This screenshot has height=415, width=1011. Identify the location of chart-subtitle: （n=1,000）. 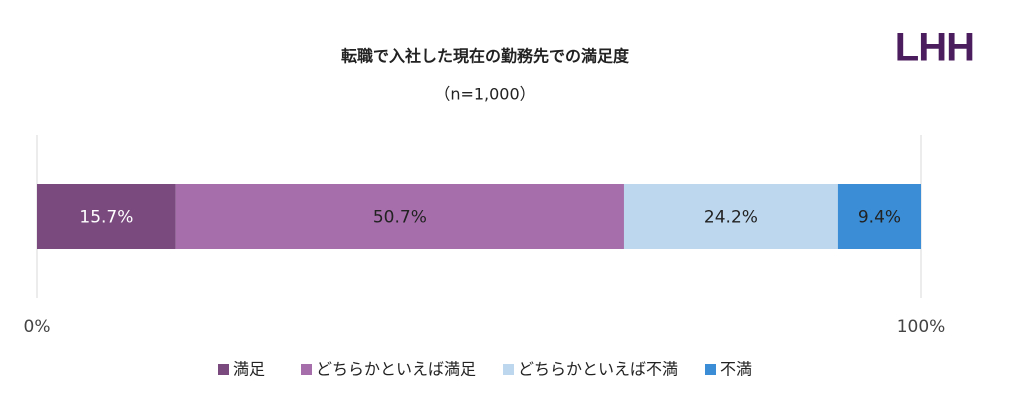
(484, 94).